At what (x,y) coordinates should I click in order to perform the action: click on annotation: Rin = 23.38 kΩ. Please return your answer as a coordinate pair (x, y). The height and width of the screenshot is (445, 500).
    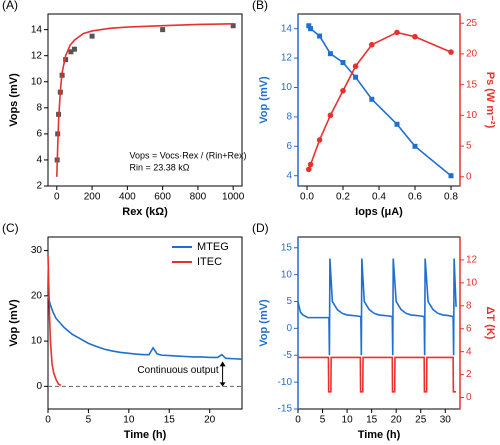
    Looking at the image, I should click on (159, 167).